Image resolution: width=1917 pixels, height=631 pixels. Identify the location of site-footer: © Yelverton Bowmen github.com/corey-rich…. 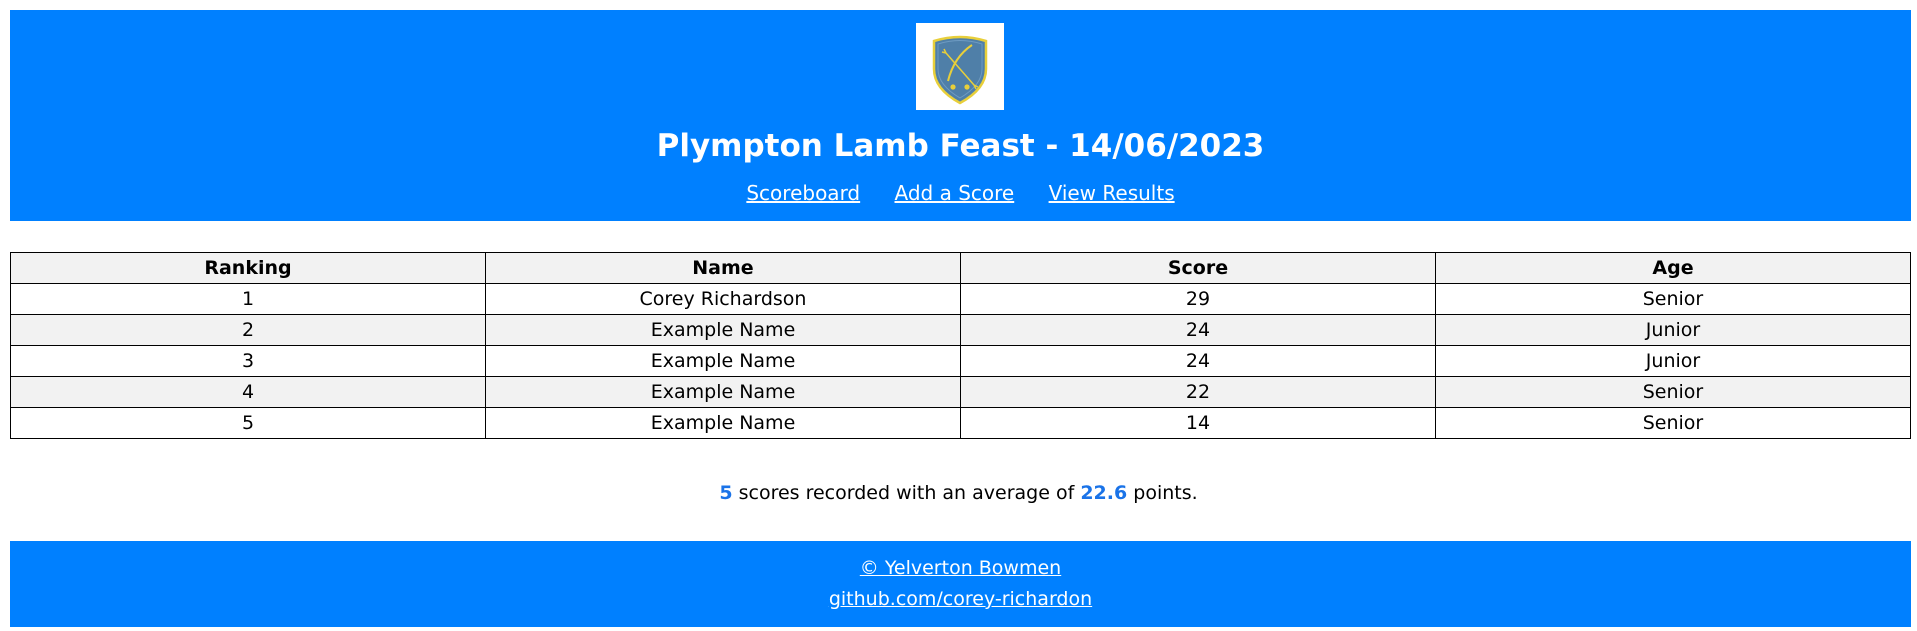
(960, 584).